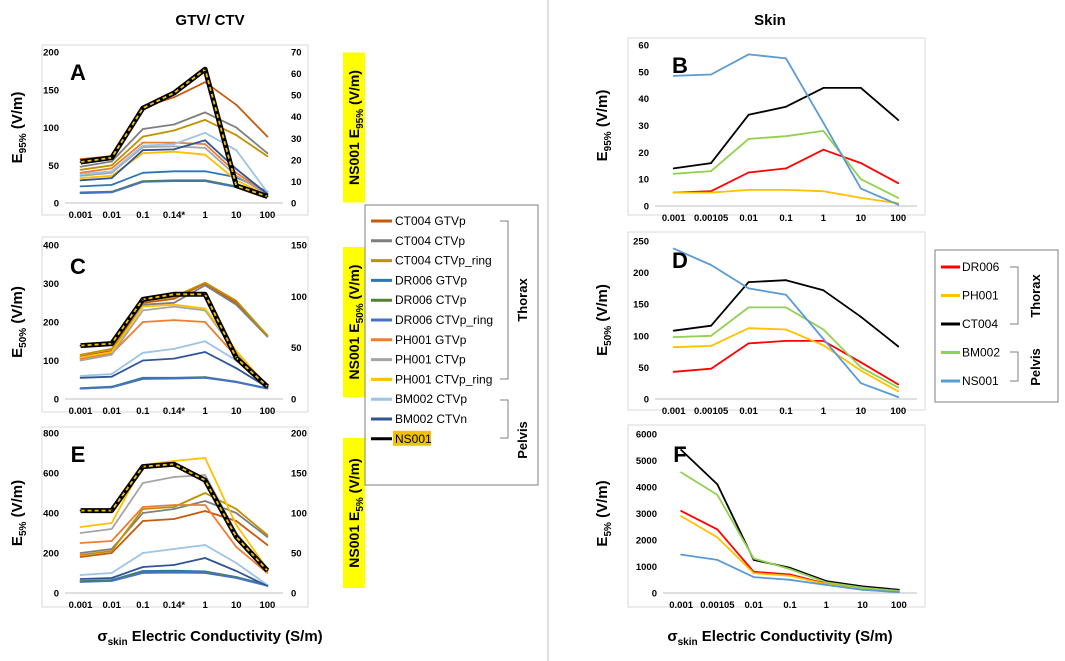  I want to click on y-axis-title-sub: 50%, so click(23, 338).